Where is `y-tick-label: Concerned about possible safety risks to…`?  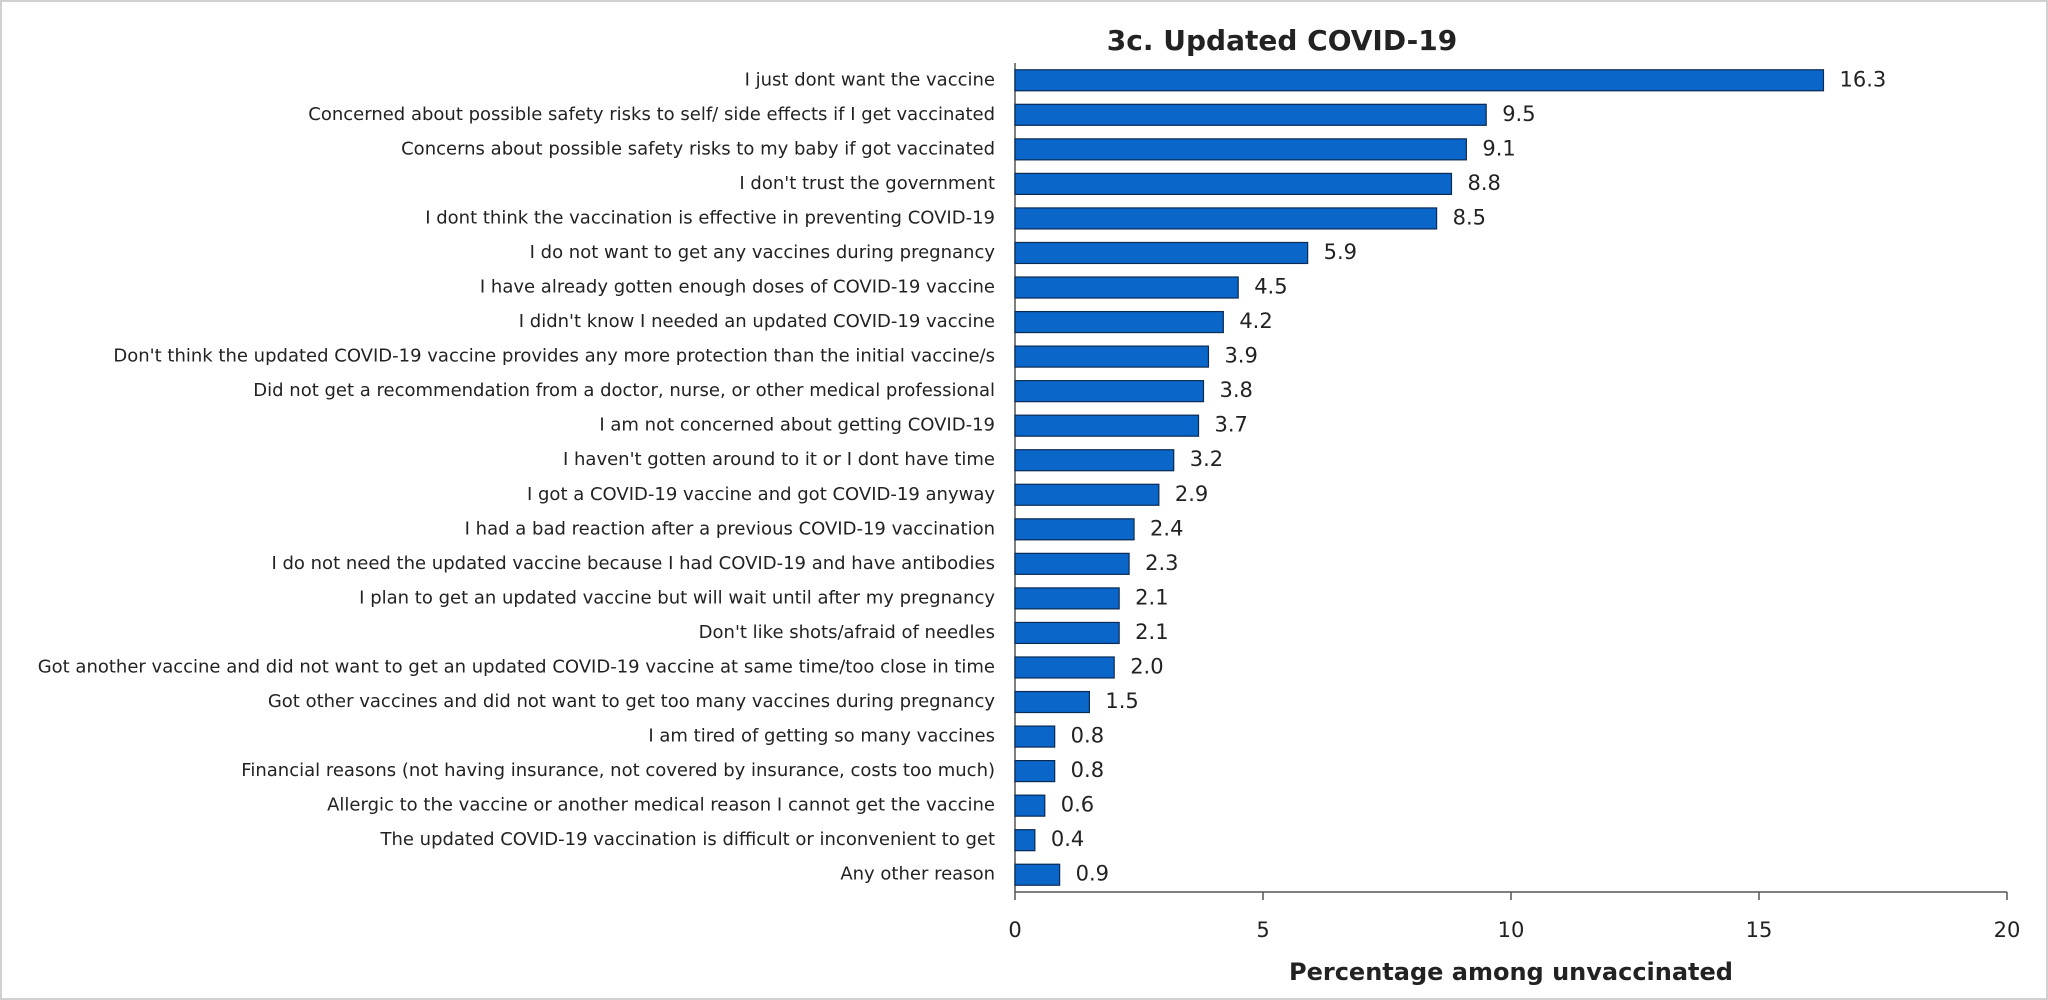 y-tick-label: Concerned about possible safety risks to… is located at coordinates (651, 114).